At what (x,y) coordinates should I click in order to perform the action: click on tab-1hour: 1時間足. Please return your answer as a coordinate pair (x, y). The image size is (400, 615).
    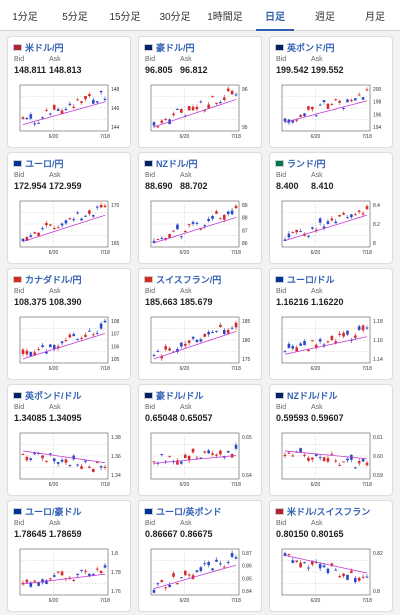
    Looking at the image, I should click on (225, 17).